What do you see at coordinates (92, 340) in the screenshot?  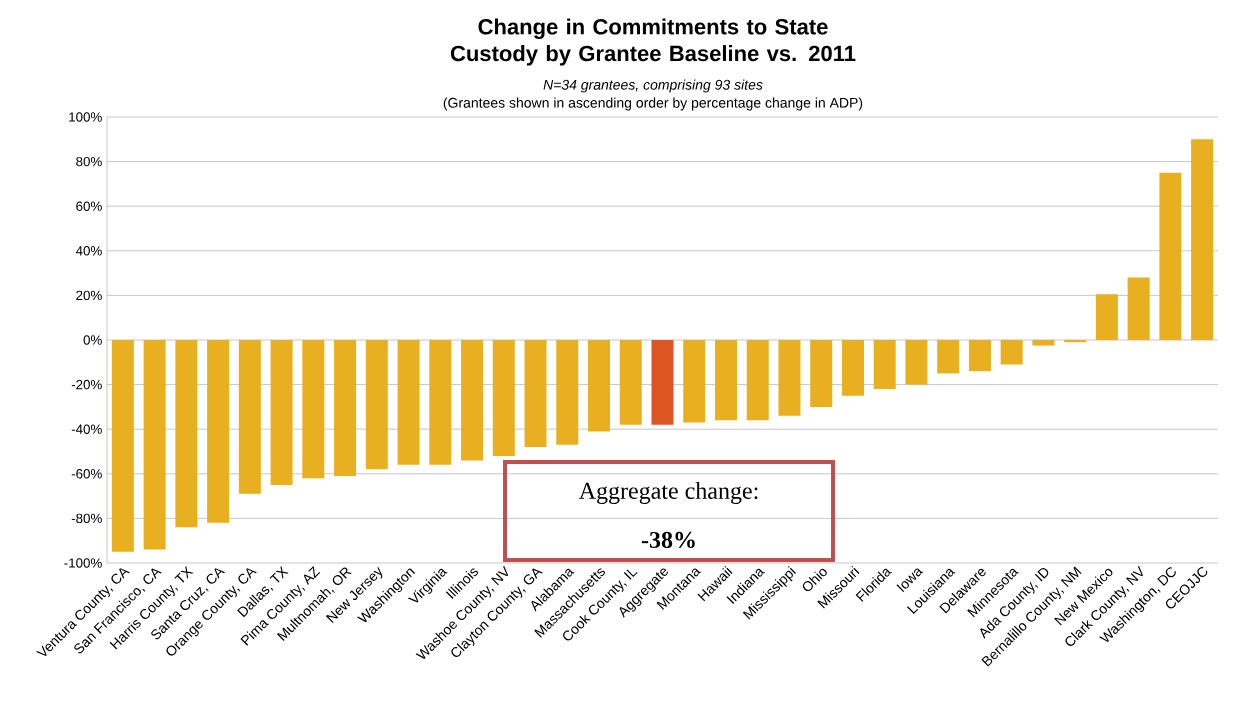 I see `y-tick-label: 0%` at bounding box center [92, 340].